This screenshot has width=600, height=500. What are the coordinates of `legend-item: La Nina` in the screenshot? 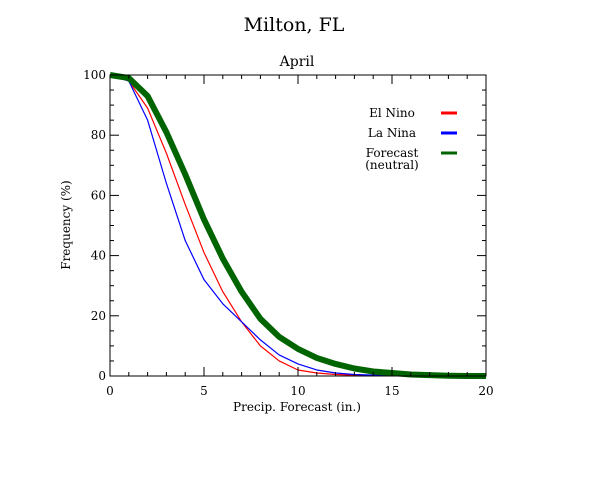 It's located at (412, 133).